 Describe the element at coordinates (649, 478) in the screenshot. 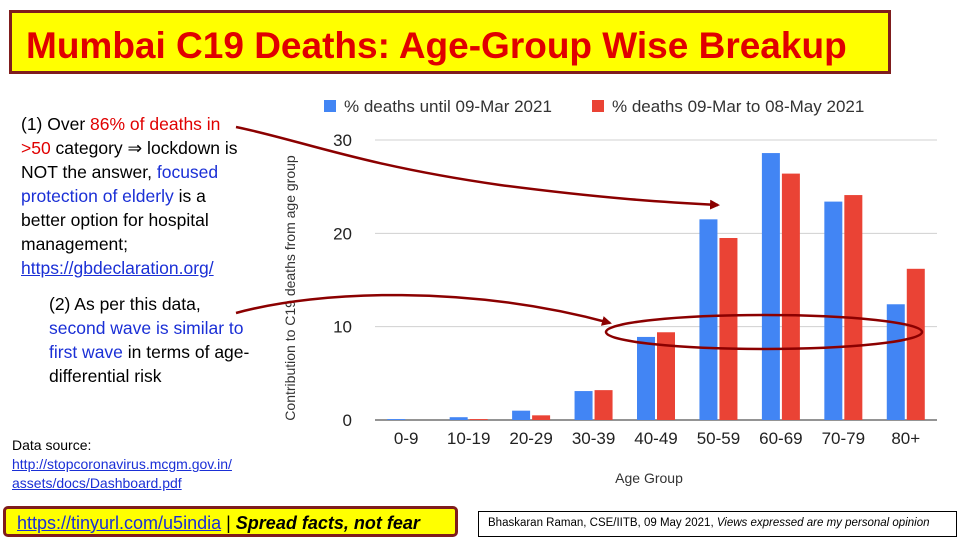

I see `x-axis-label: Age Group` at that location.